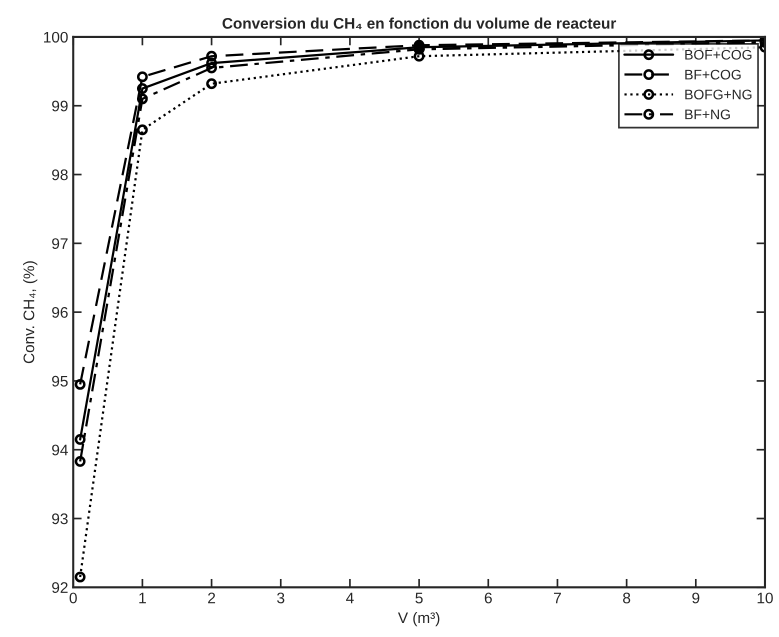 Image resolution: width=779 pixels, height=637 pixels. Describe the element at coordinates (142, 598) in the screenshot. I see `x-tick-label: 1` at that location.